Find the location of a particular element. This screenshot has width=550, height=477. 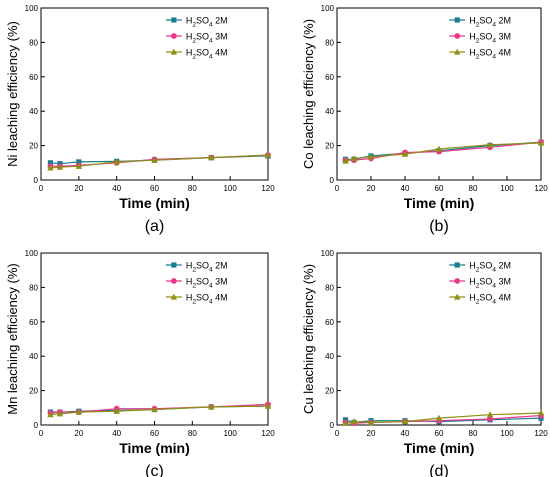

panel-label: (a) is located at coordinates (155, 226).